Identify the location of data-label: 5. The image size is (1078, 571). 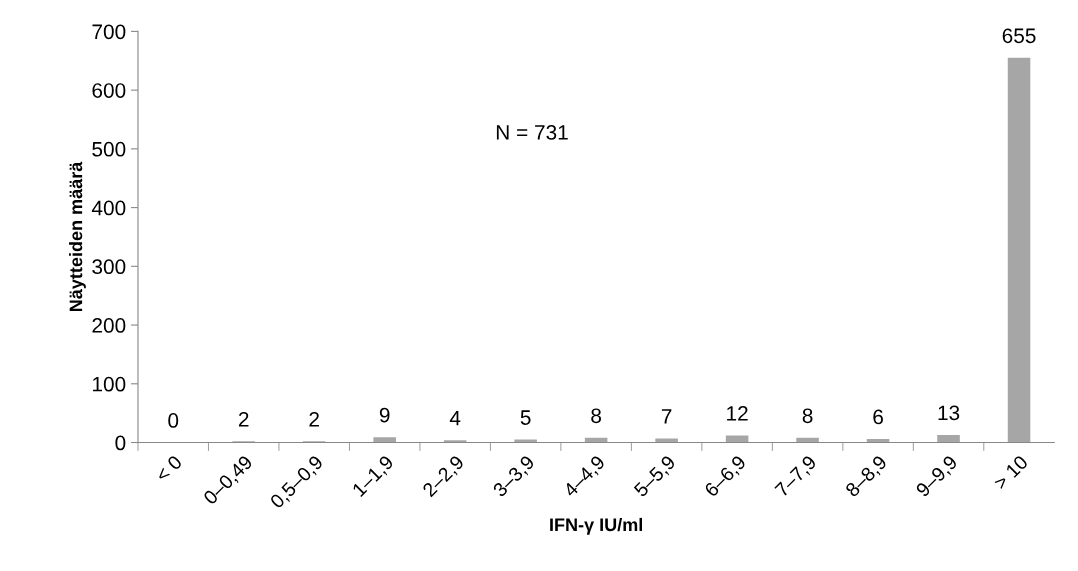
(525, 417).